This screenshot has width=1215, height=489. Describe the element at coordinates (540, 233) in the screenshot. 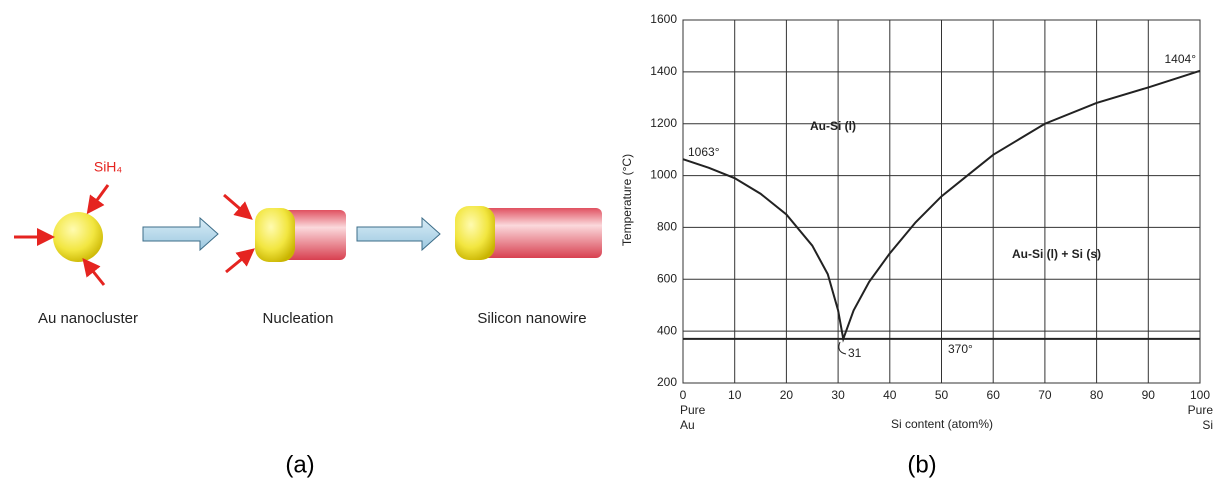

I see `nanowire` at that location.